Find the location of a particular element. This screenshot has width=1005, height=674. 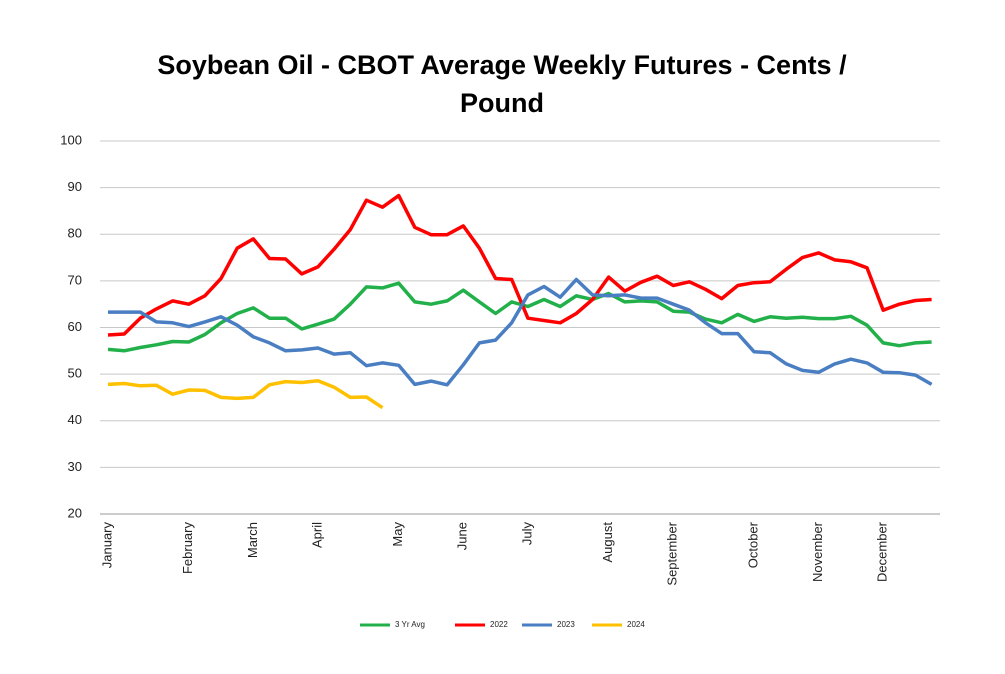

x-tick-label: October is located at coordinates (752, 544).